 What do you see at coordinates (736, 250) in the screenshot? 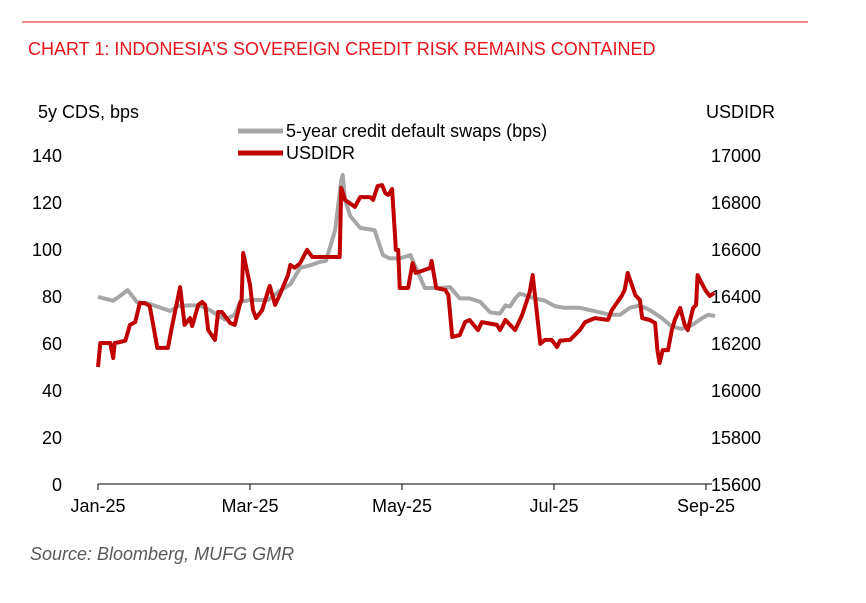
I see `y-tick-right: 16600` at bounding box center [736, 250].